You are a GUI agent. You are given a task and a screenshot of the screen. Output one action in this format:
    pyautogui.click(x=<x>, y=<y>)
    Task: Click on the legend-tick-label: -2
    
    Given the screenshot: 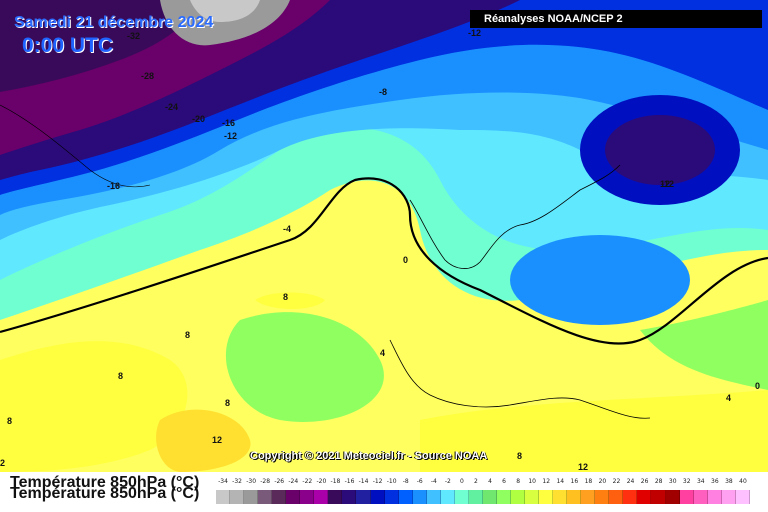 What is the action you would take?
    pyautogui.click(x=447, y=481)
    